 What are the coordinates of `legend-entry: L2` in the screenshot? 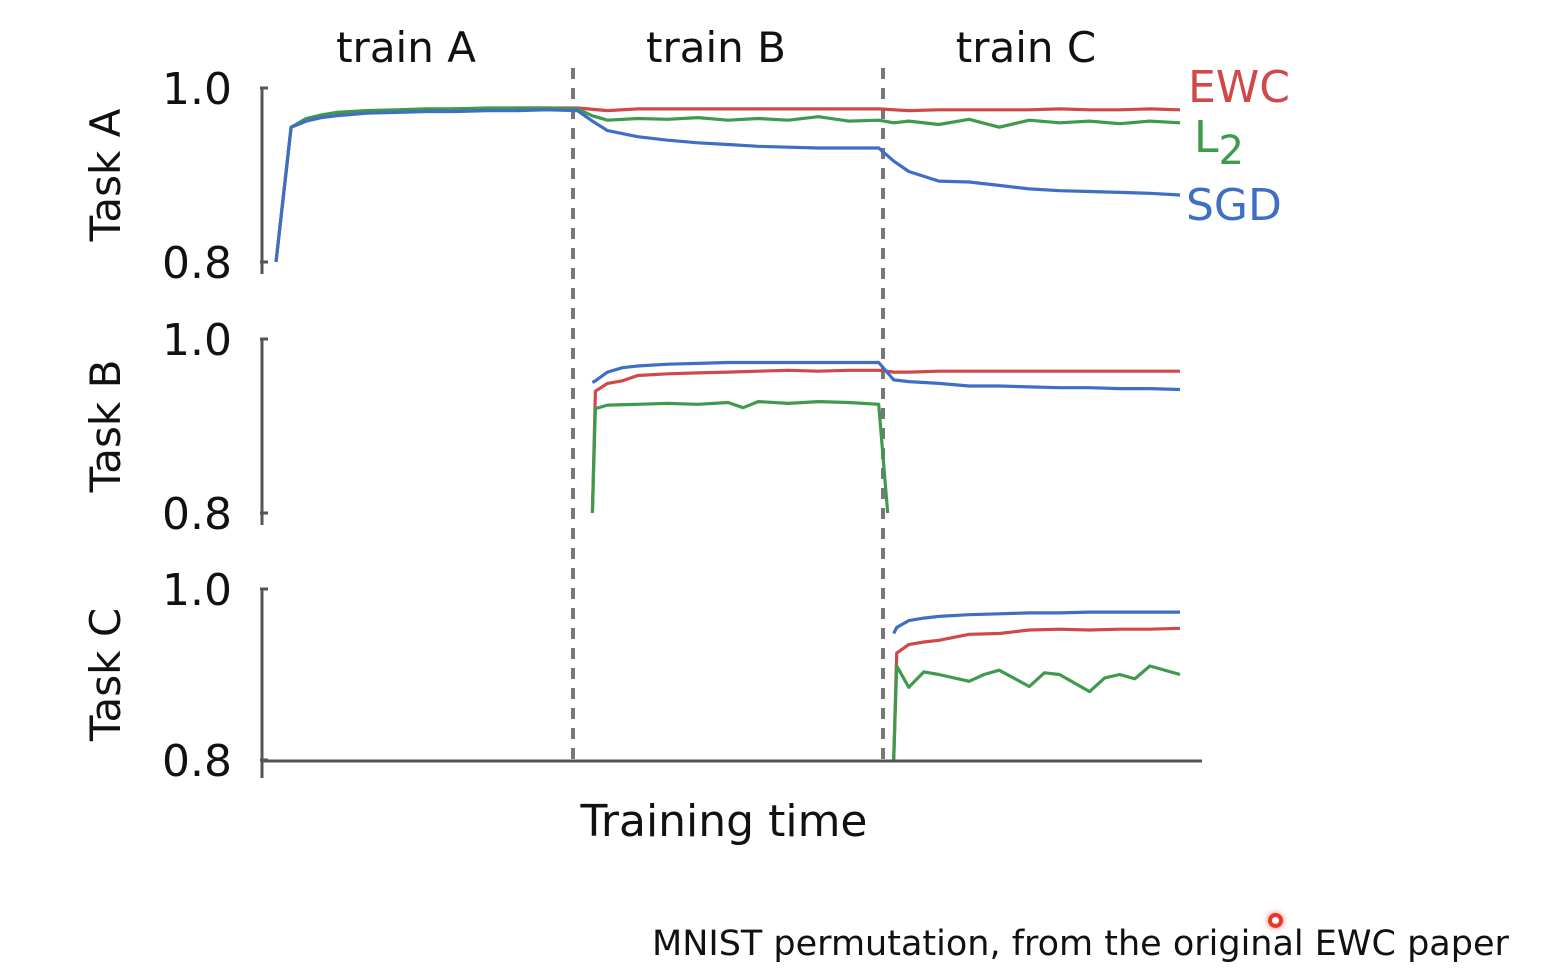 It's located at (1219, 143).